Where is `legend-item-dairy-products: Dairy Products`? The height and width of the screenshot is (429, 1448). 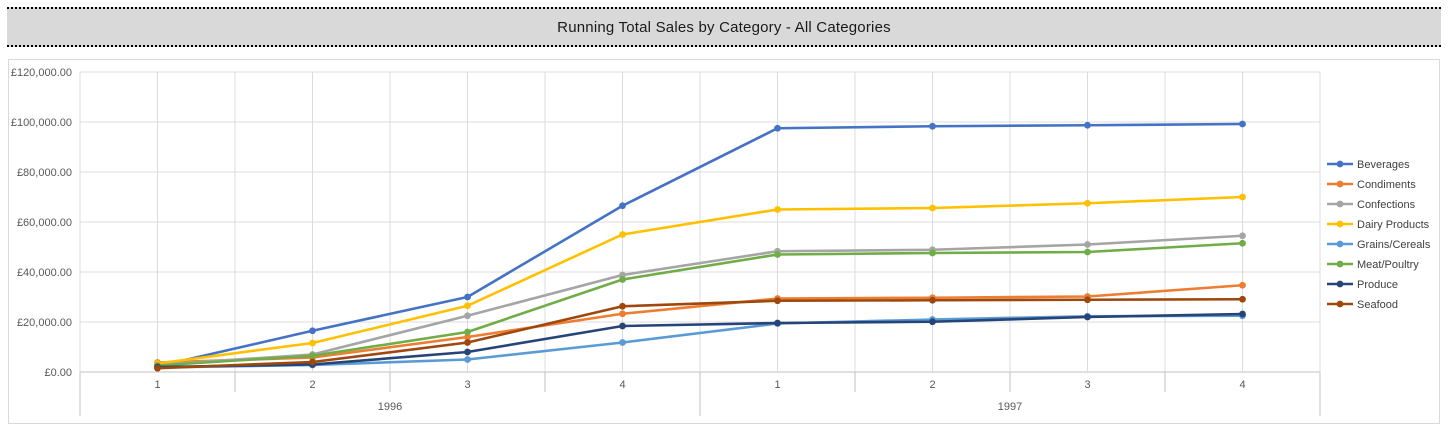
legend-item-dairy-products: Dairy Products is located at coordinates (1378, 225).